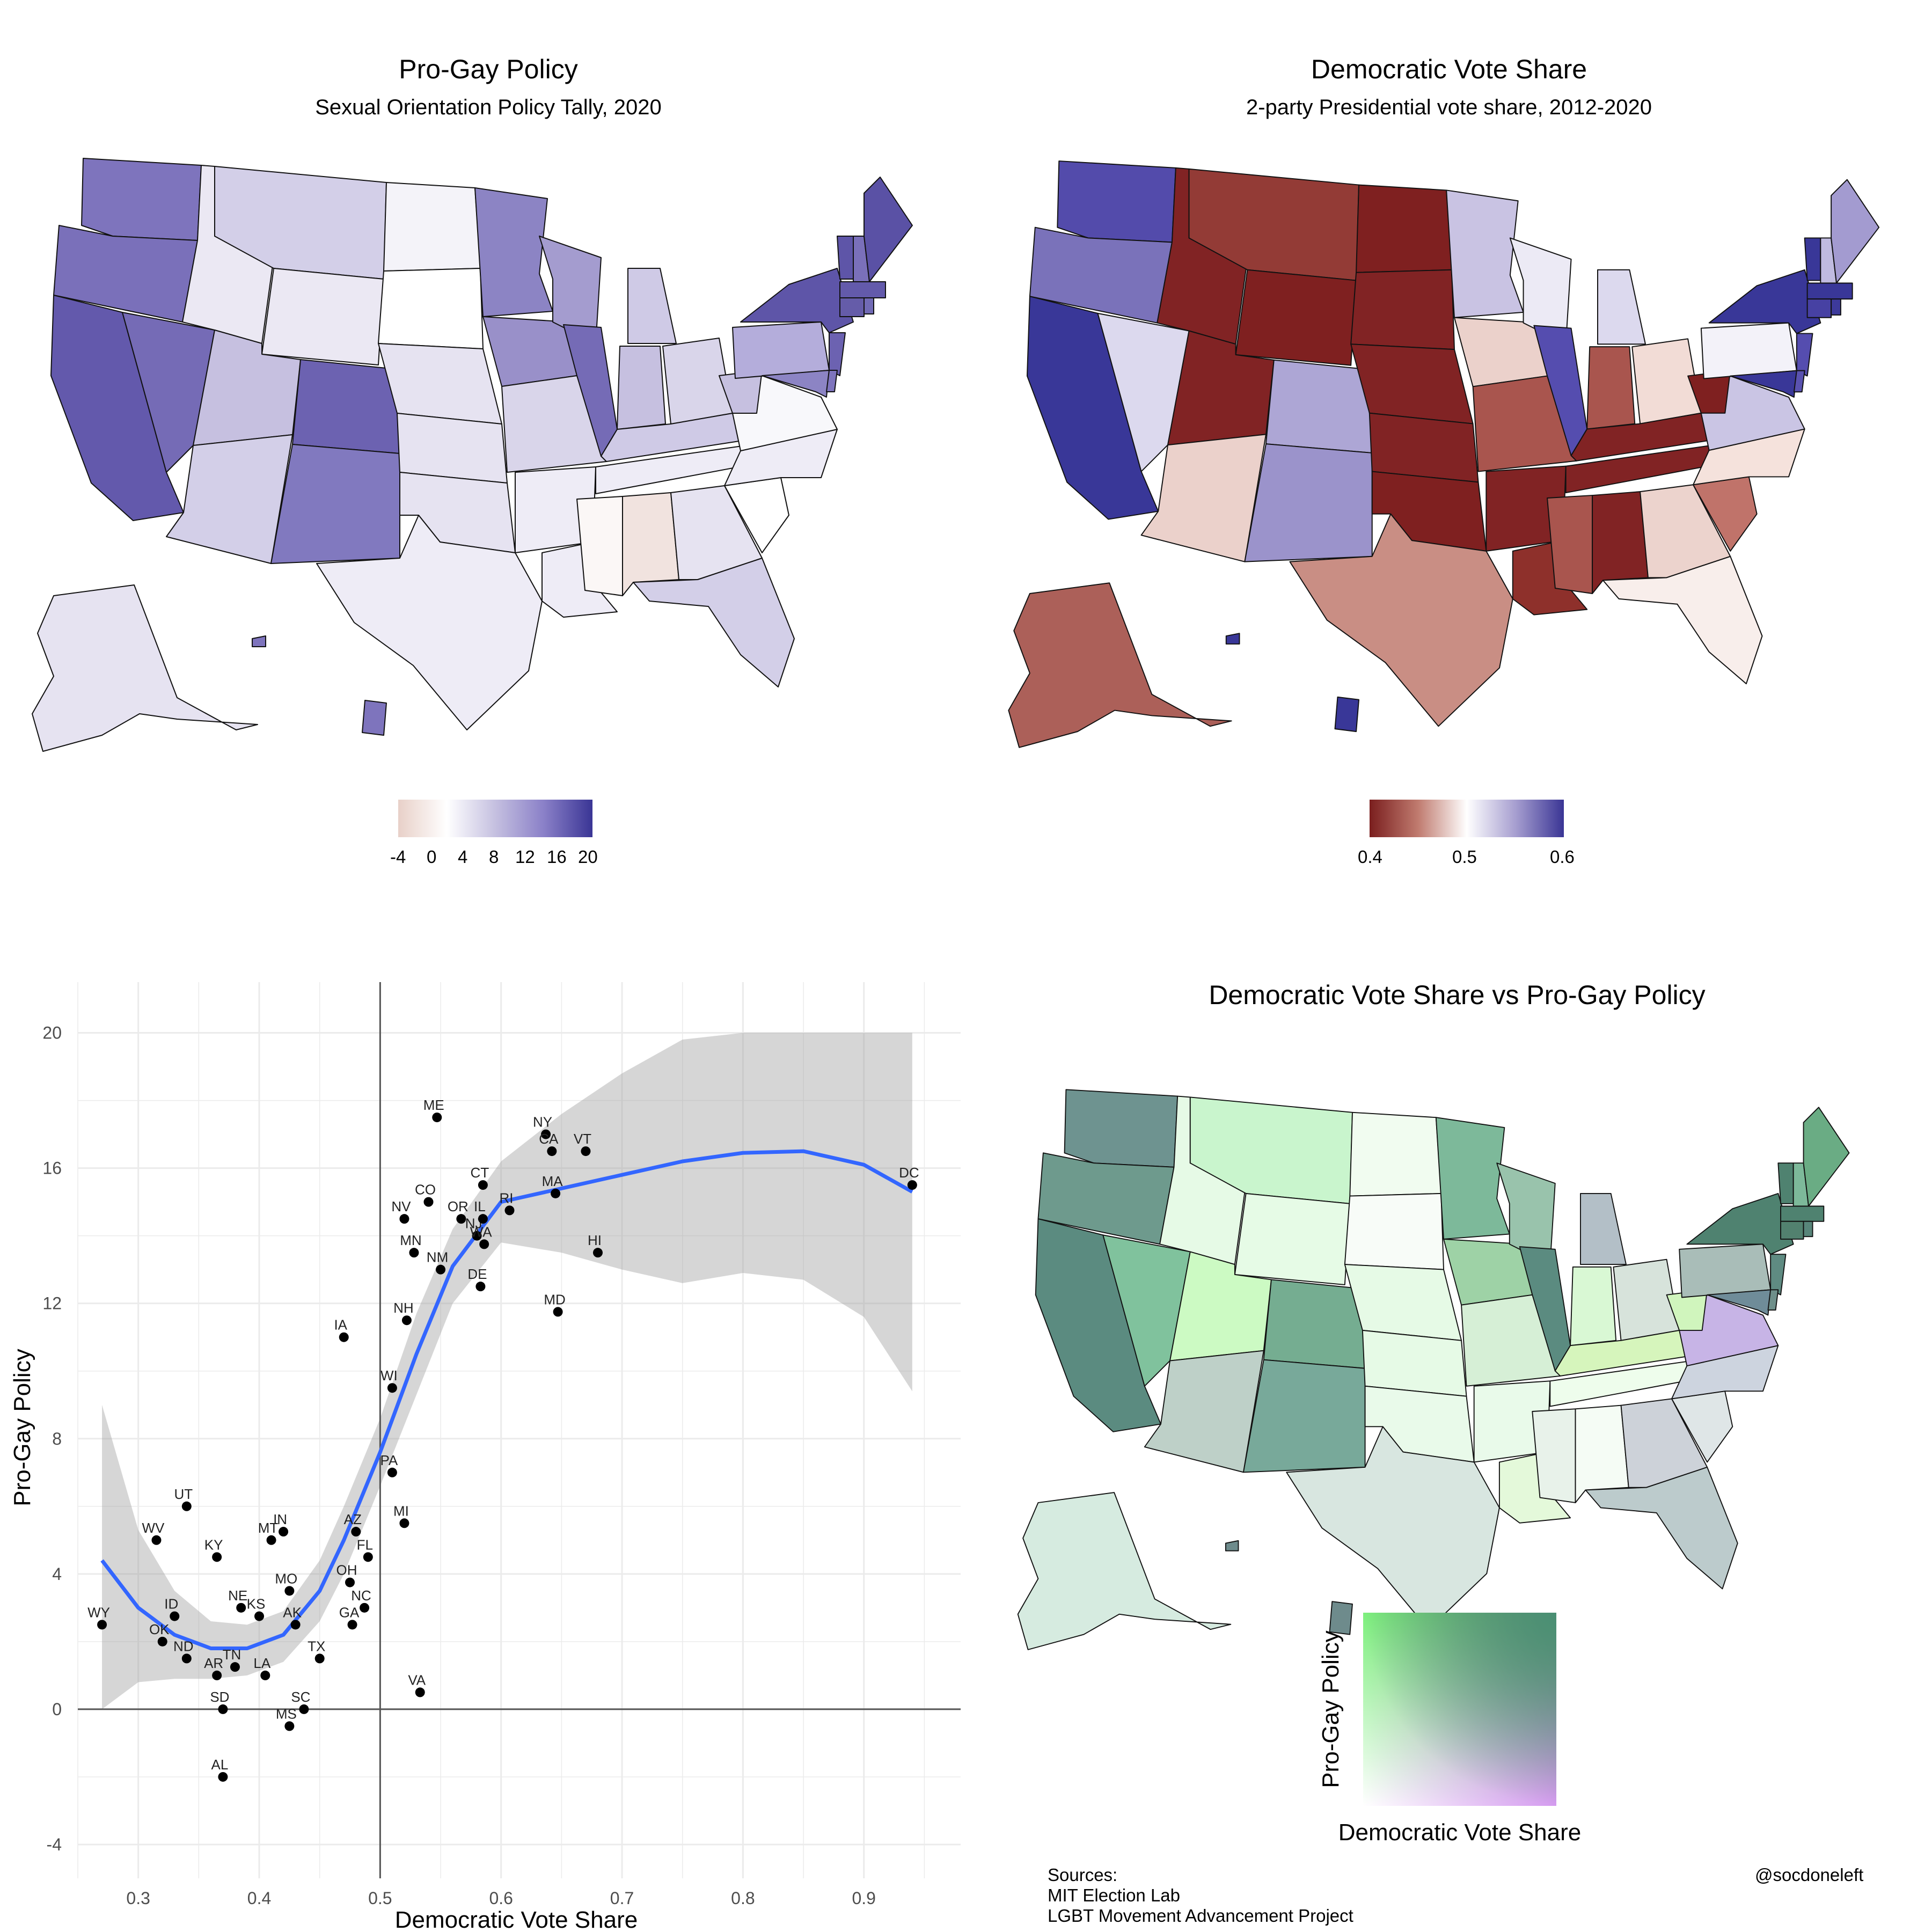 This screenshot has height=1932, width=1932. What do you see at coordinates (392, 1388) in the screenshot?
I see `point-WI` at bounding box center [392, 1388].